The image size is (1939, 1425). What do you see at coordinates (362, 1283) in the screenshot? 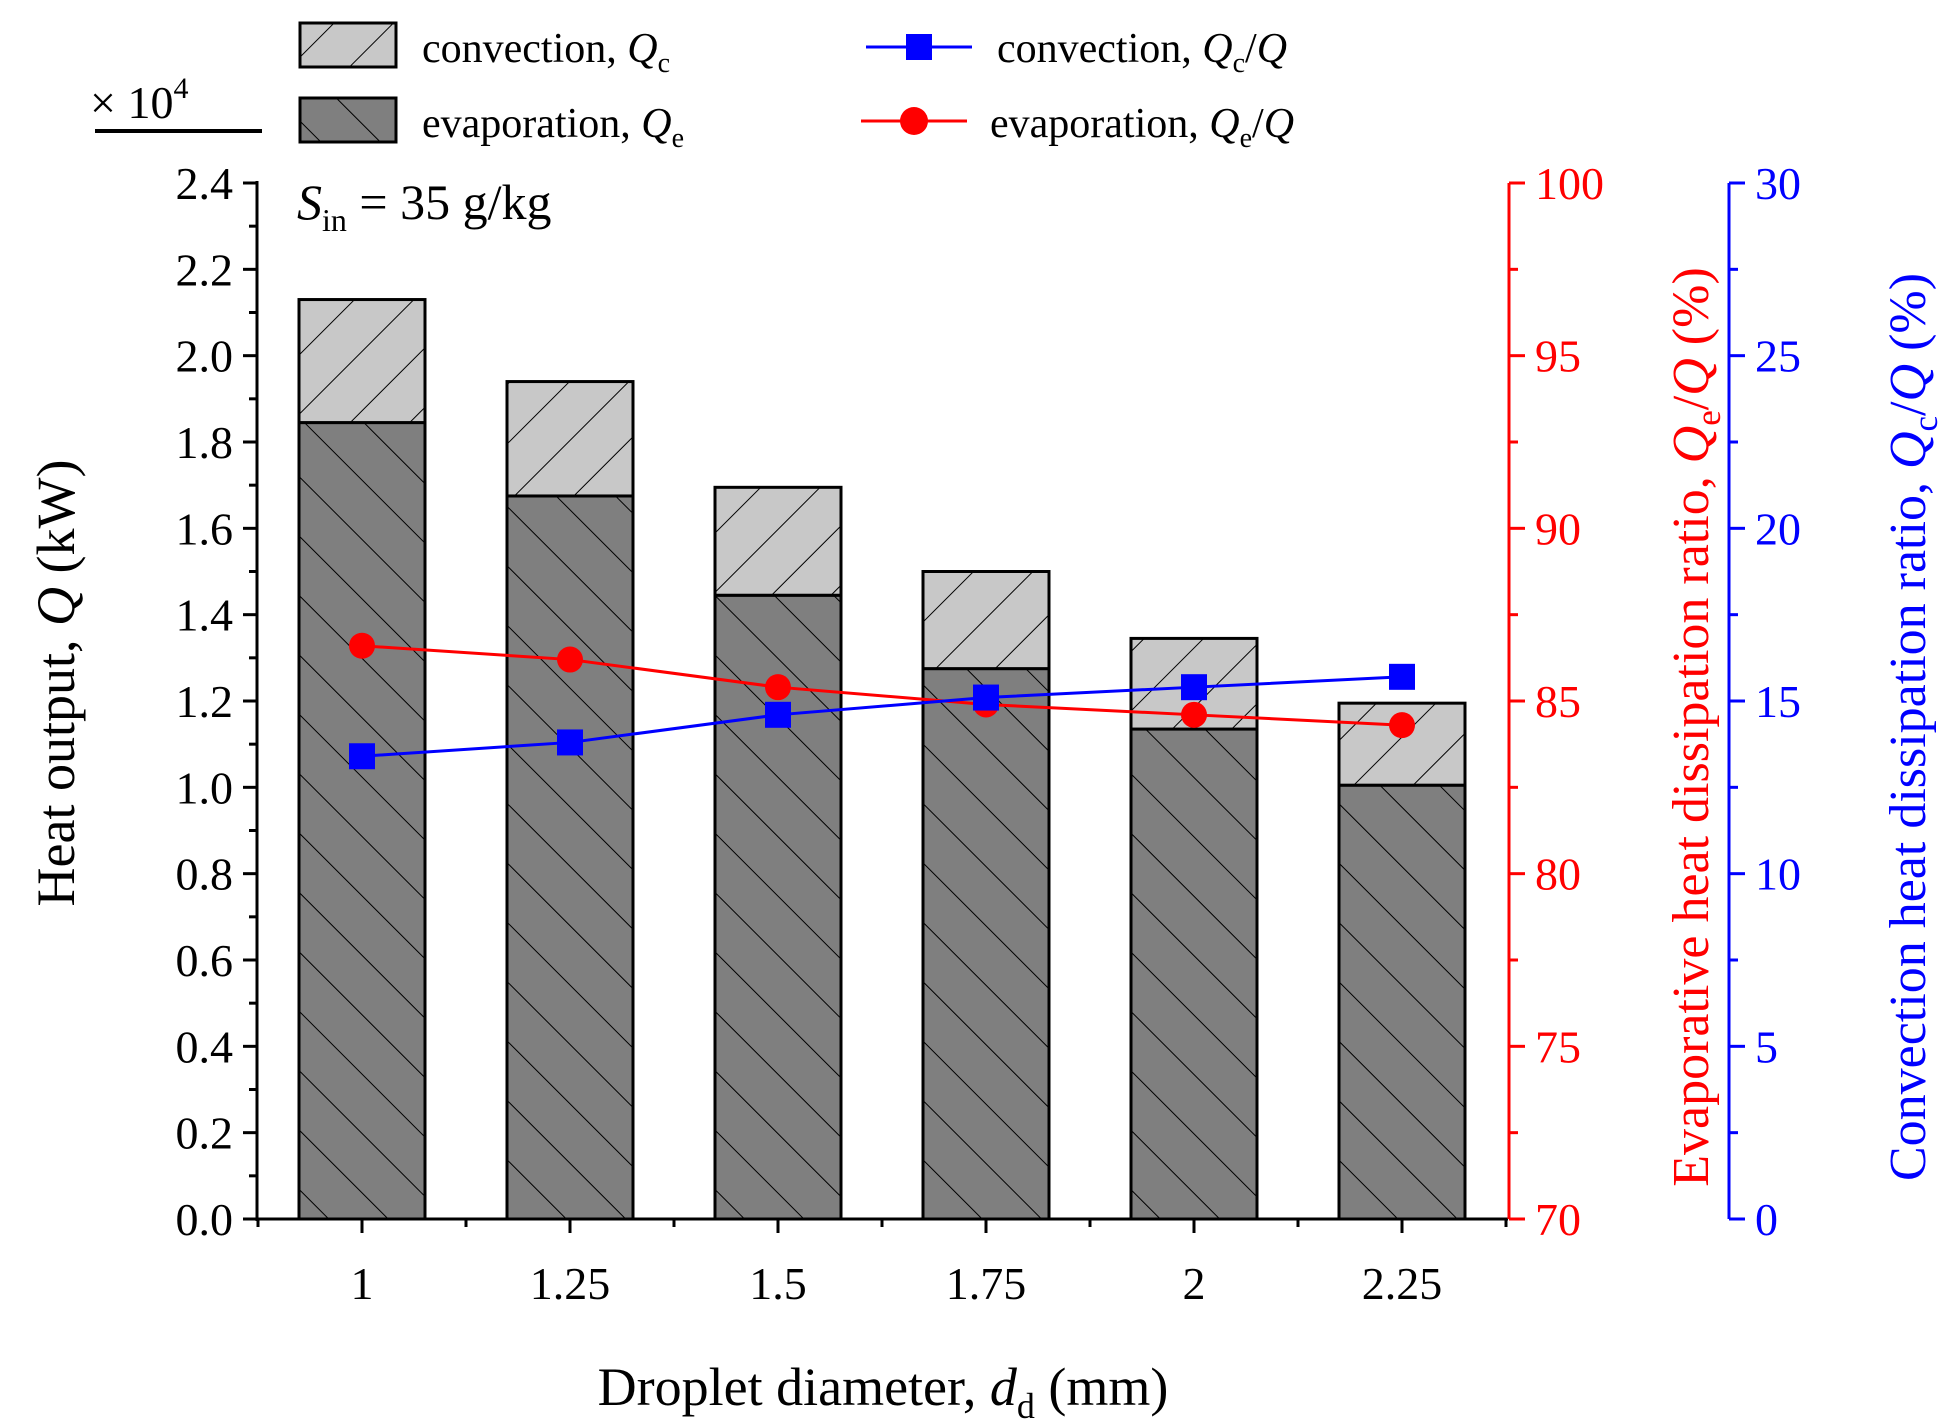
I see `x-tick-label-0: 1` at bounding box center [362, 1283].